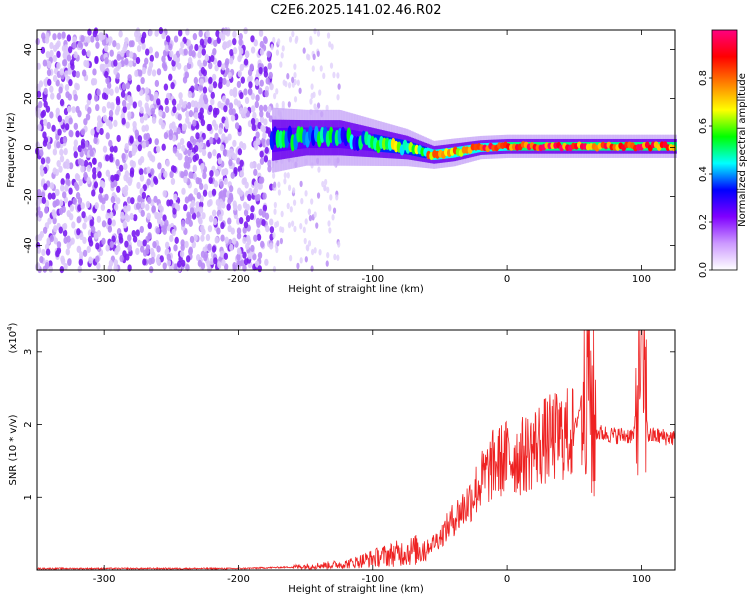 The width and height of the screenshot is (750, 600). What do you see at coordinates (703, 78) in the screenshot?
I see `colorbar-tick-label: 0.8` at bounding box center [703, 78].